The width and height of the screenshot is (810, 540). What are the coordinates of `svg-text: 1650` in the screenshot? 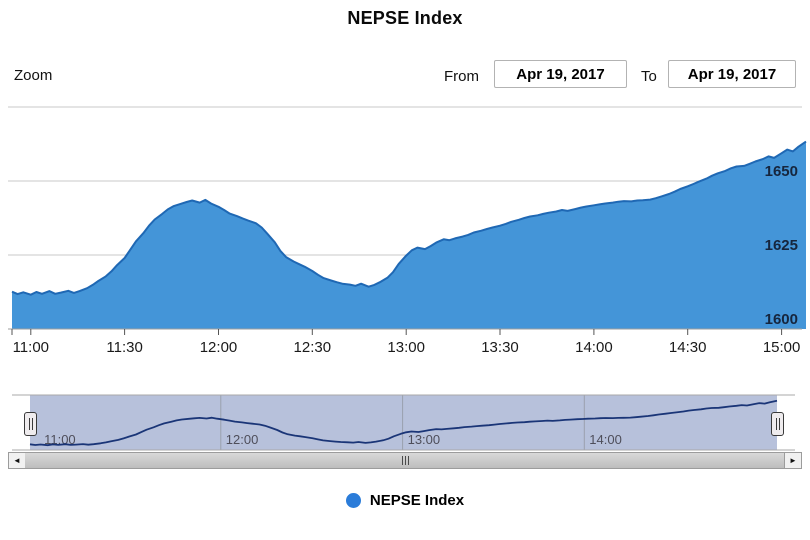 It's located at (781, 171).